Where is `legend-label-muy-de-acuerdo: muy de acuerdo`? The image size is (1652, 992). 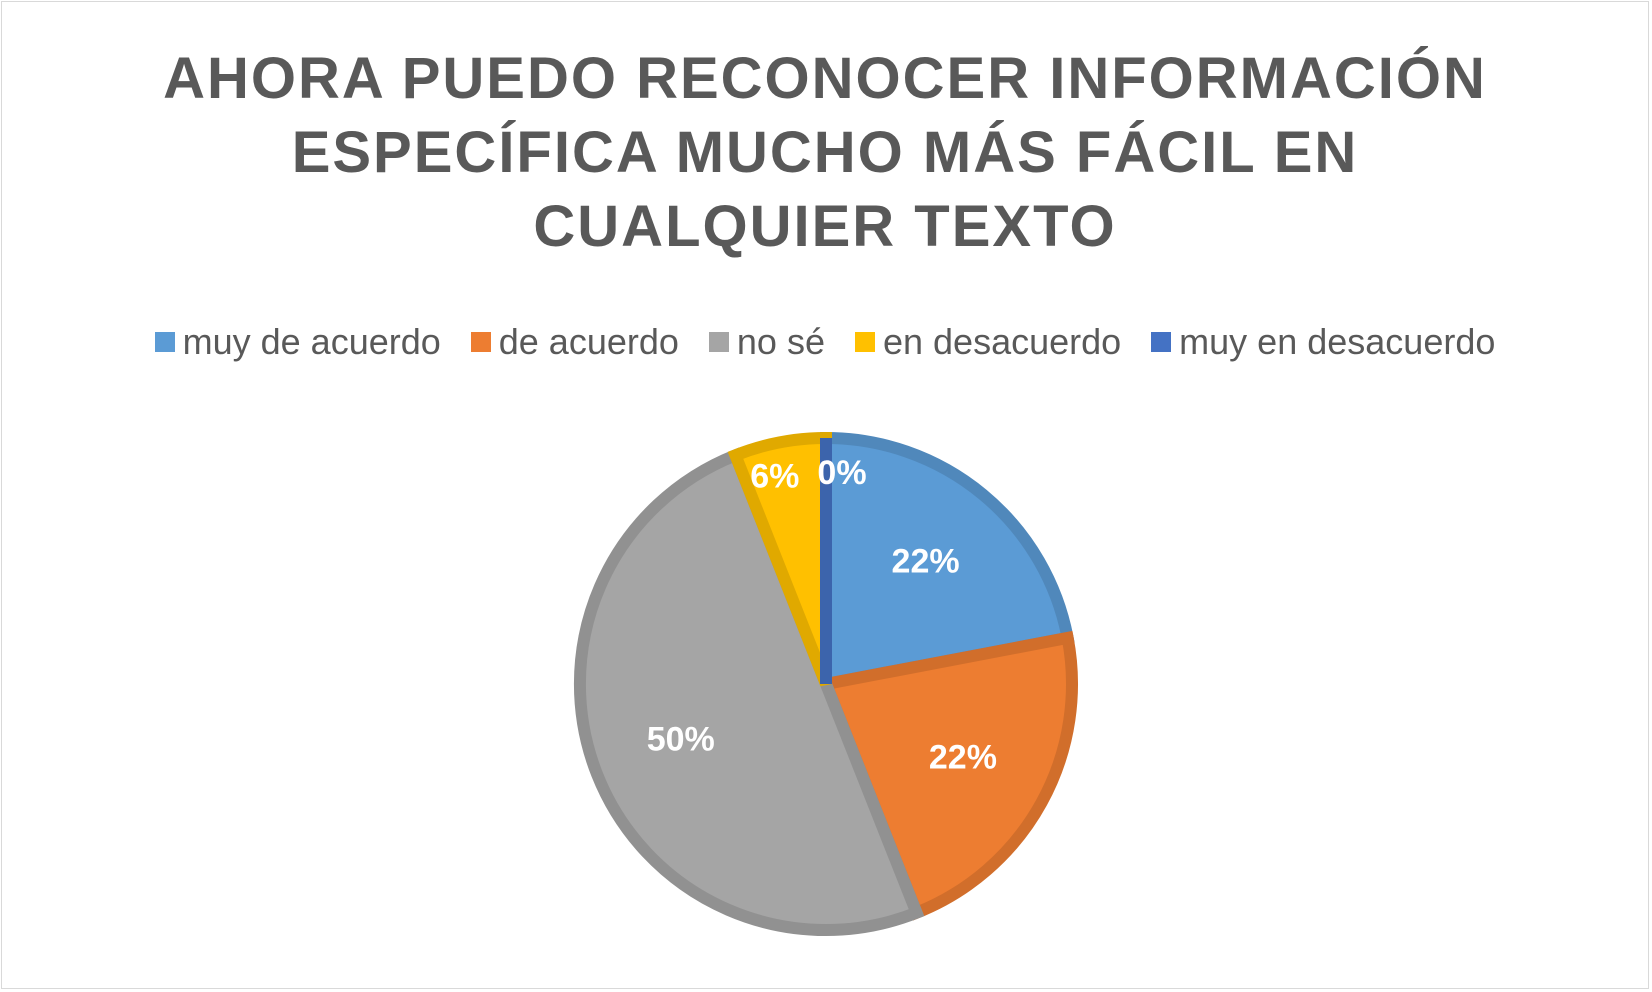 legend-label-muy-de-acuerdo: muy de acuerdo is located at coordinates (311, 341).